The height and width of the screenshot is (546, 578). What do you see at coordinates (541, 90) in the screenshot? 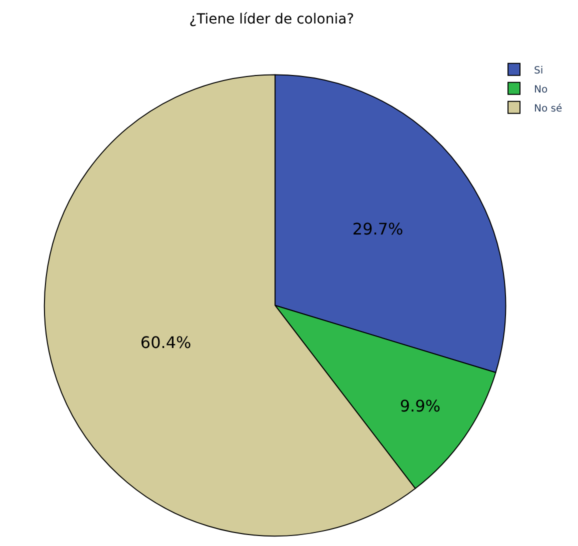
I see `legend-label: No` at bounding box center [541, 90].